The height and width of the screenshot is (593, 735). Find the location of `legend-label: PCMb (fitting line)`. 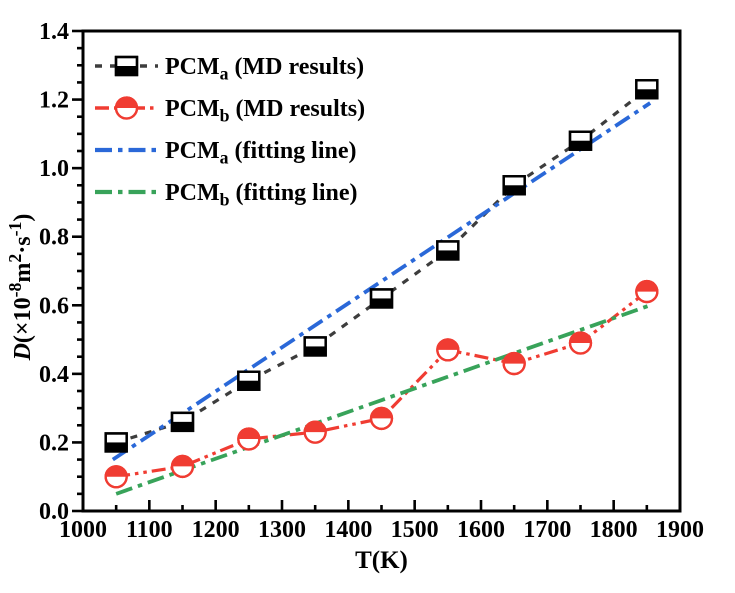

legend-label: PCMb (fitting line) is located at coordinates (261, 194).